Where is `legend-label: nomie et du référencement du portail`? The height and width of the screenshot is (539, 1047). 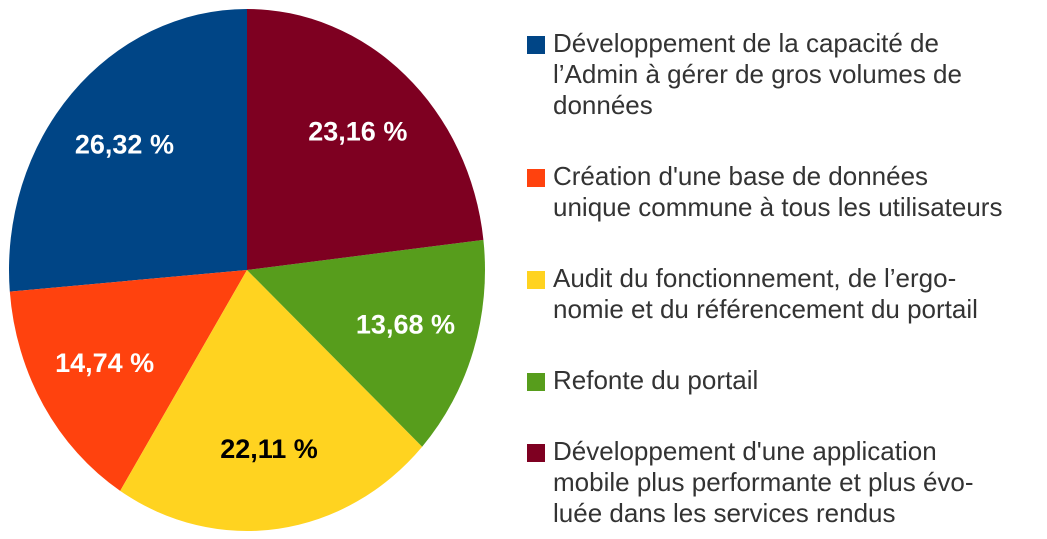
legend-label: nomie et du référencement du portail is located at coordinates (765, 309).